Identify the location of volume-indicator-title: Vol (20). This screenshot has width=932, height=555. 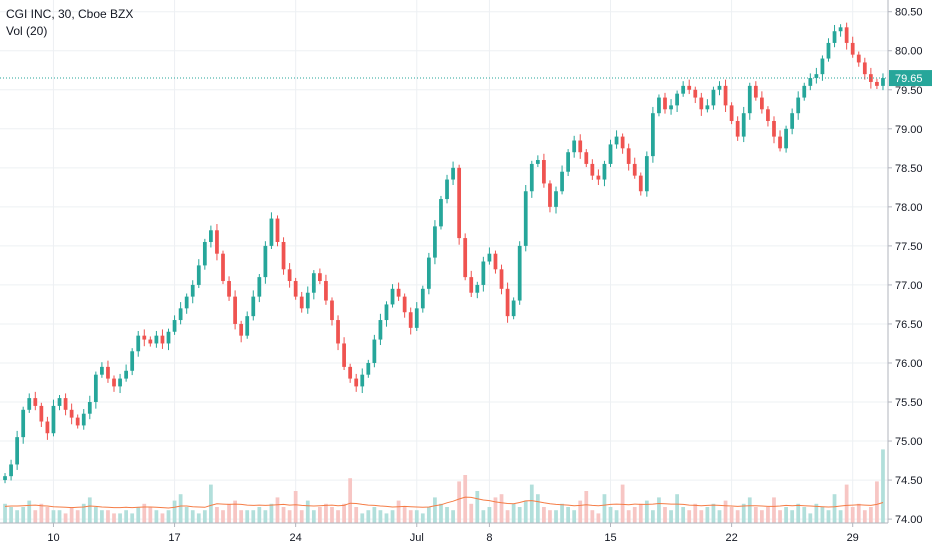
(27, 31).